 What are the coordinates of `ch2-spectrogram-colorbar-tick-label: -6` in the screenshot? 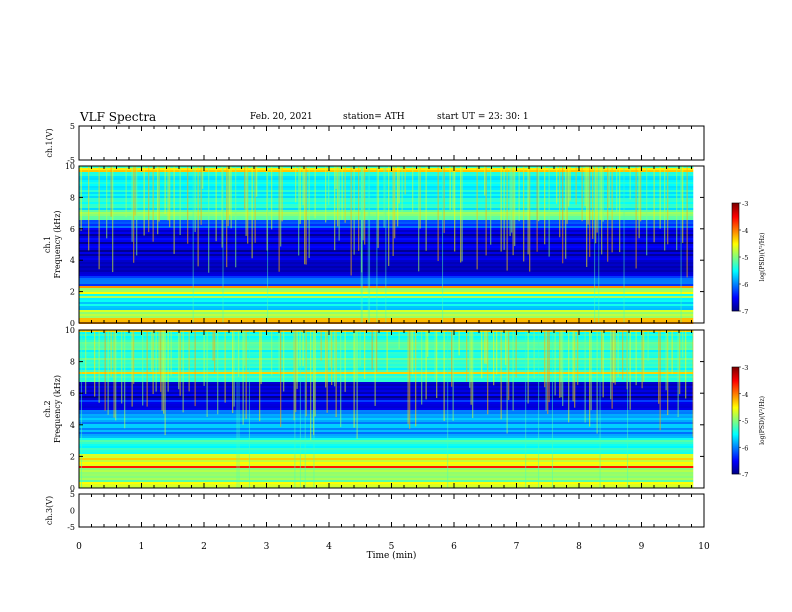 It's located at (745, 448).